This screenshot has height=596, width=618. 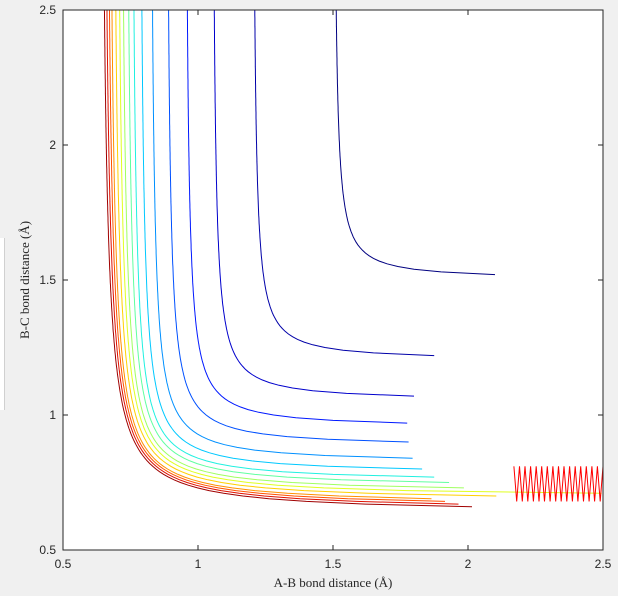 I want to click on x-tick-label: 1, so click(x=198, y=564).